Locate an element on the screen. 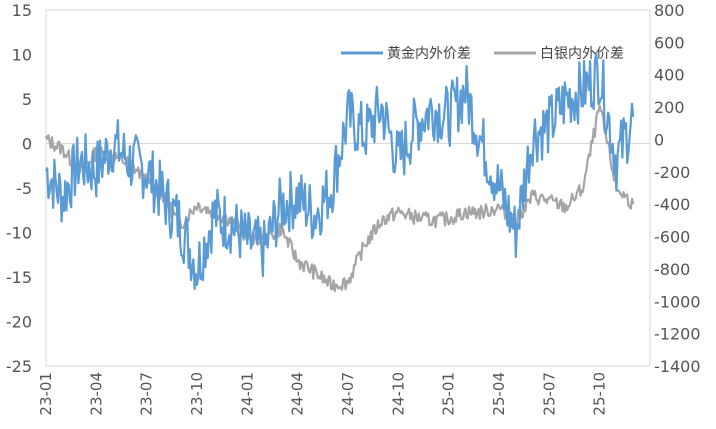  x-tick-label: 24-04 is located at coordinates (298, 394).